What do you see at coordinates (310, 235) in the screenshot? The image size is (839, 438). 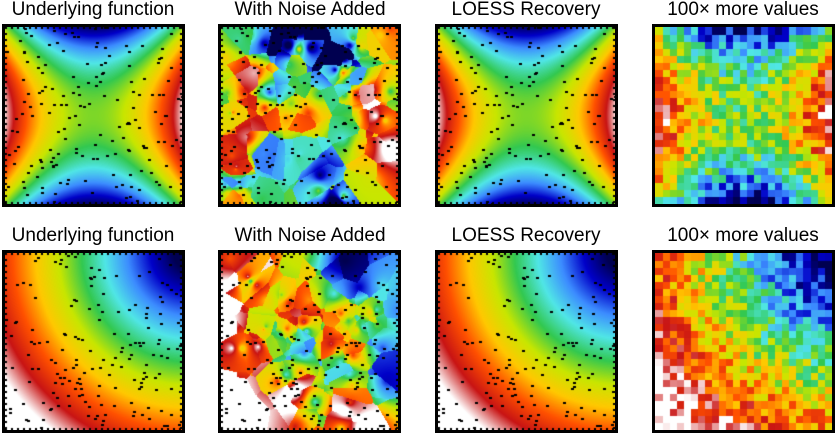 I see `panel-title-r2-c2: With Noise Added` at bounding box center [310, 235].